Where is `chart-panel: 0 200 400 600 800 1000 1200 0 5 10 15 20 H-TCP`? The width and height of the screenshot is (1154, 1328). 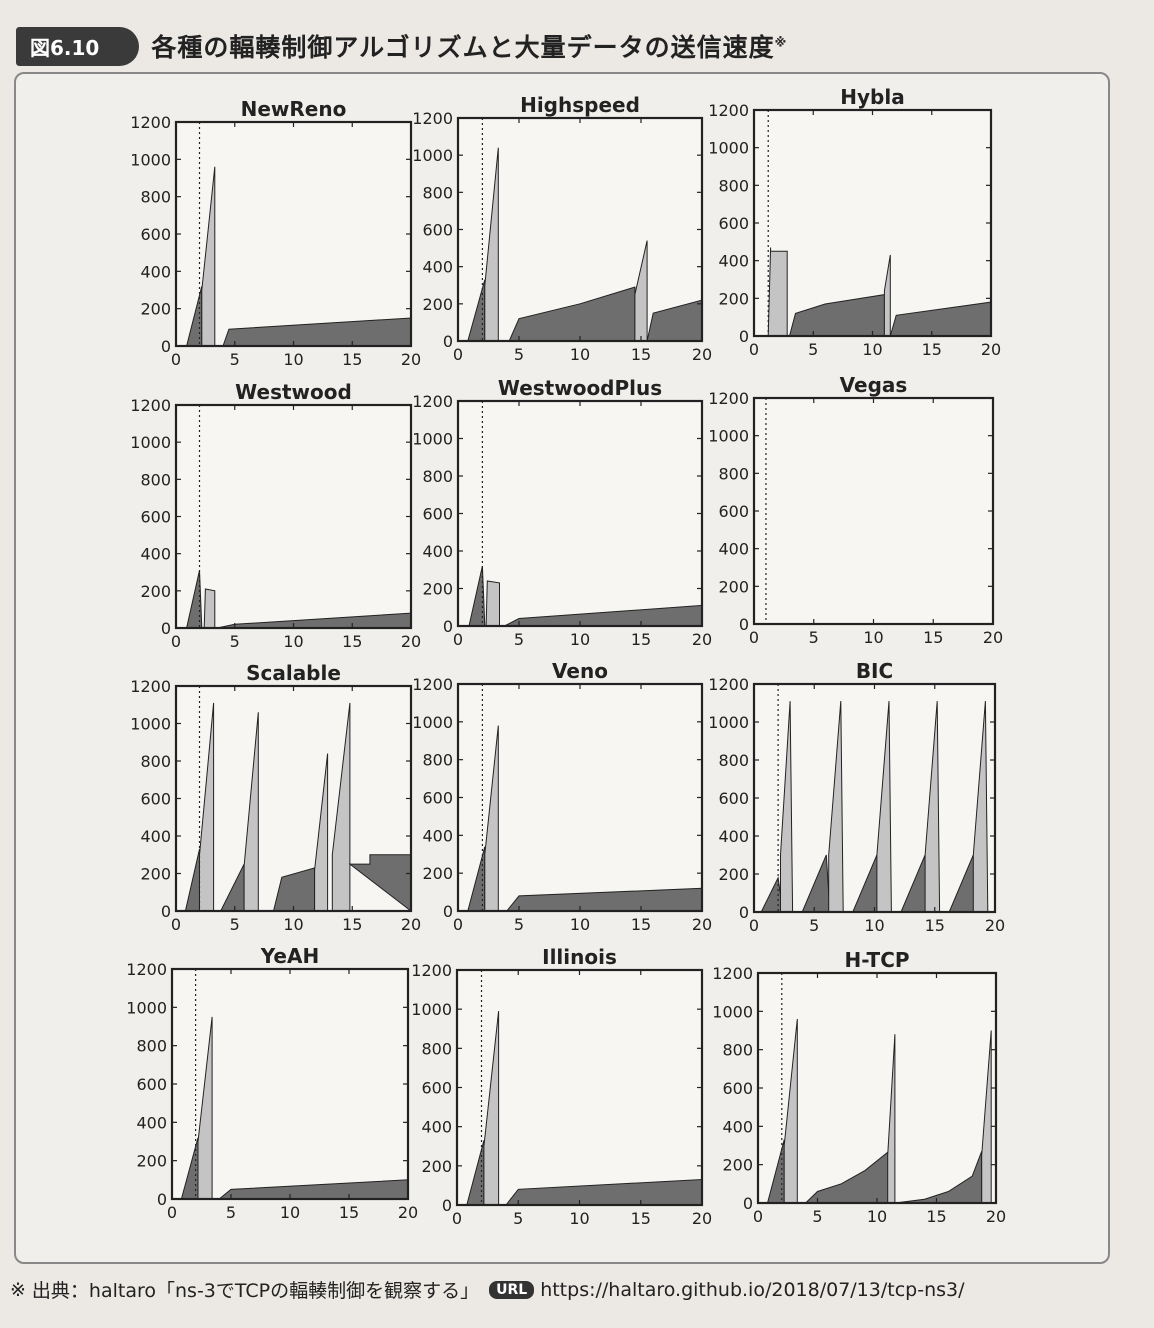 chart-panel: 0 200 400 600 800 1000 1200 0 5 10 15 20 H-TCP is located at coordinates (859, 1087).